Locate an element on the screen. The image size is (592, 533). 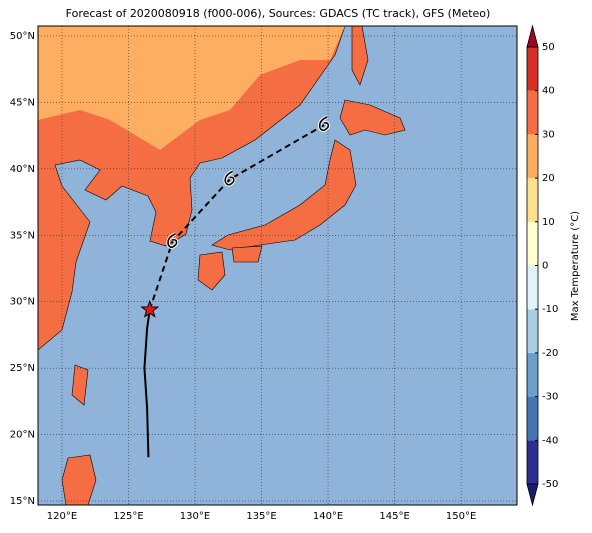
current-position is located at coordinates (150, 308).